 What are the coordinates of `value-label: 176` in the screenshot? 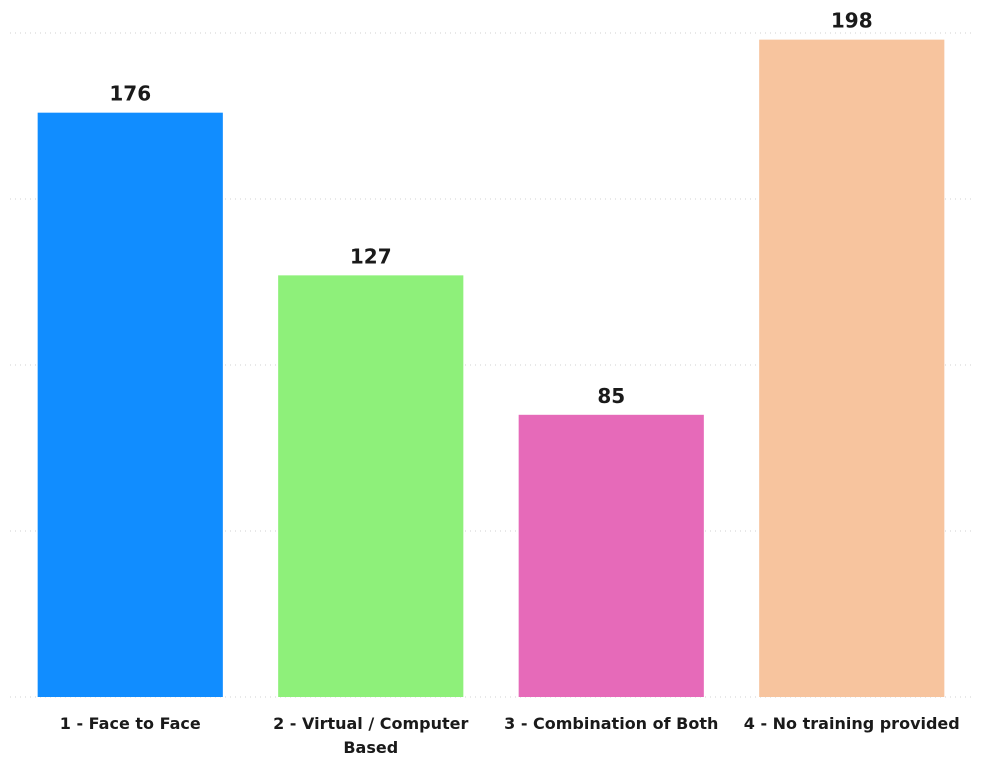 It's located at (130, 94).